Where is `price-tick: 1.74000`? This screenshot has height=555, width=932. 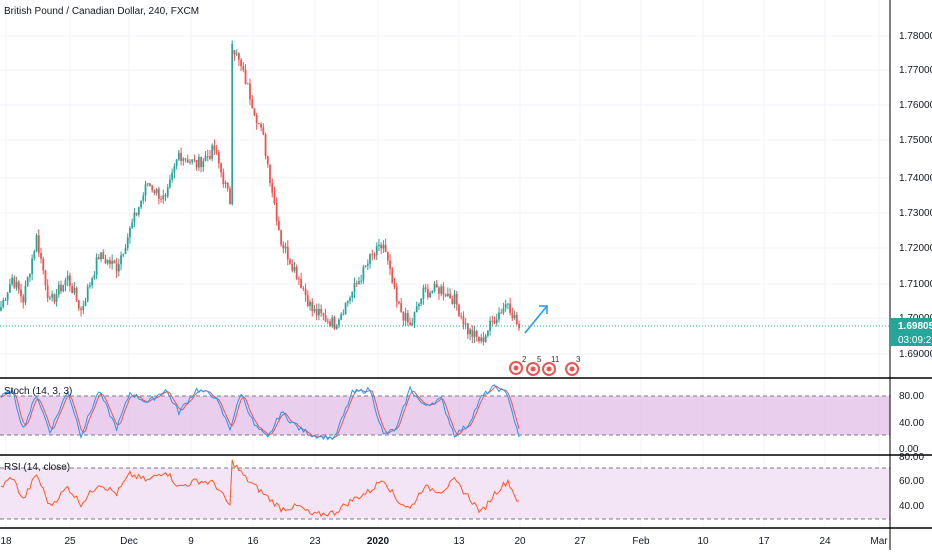 price-tick: 1.74000 is located at coordinates (915, 178).